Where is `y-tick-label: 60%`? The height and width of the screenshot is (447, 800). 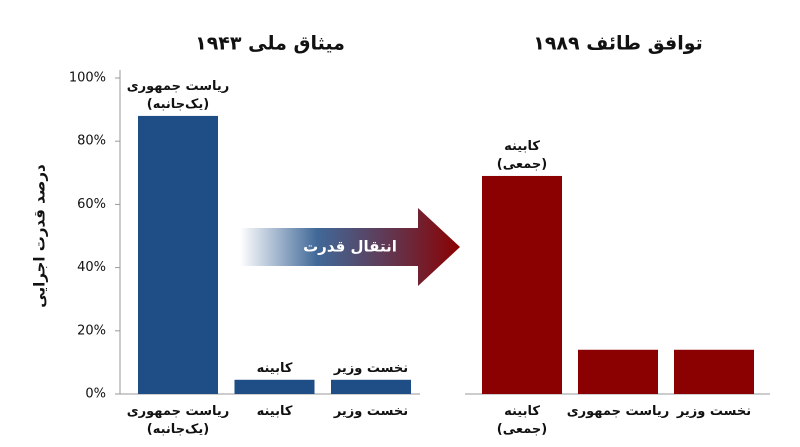
y-tick-label: 60% is located at coordinates (91, 204).